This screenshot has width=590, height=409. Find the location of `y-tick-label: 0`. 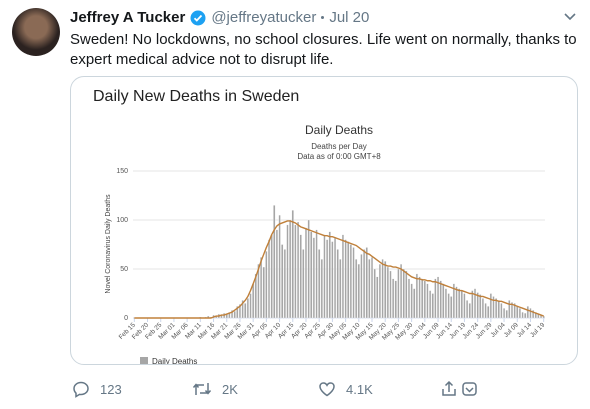

y-tick-label: 0 is located at coordinates (126, 318).